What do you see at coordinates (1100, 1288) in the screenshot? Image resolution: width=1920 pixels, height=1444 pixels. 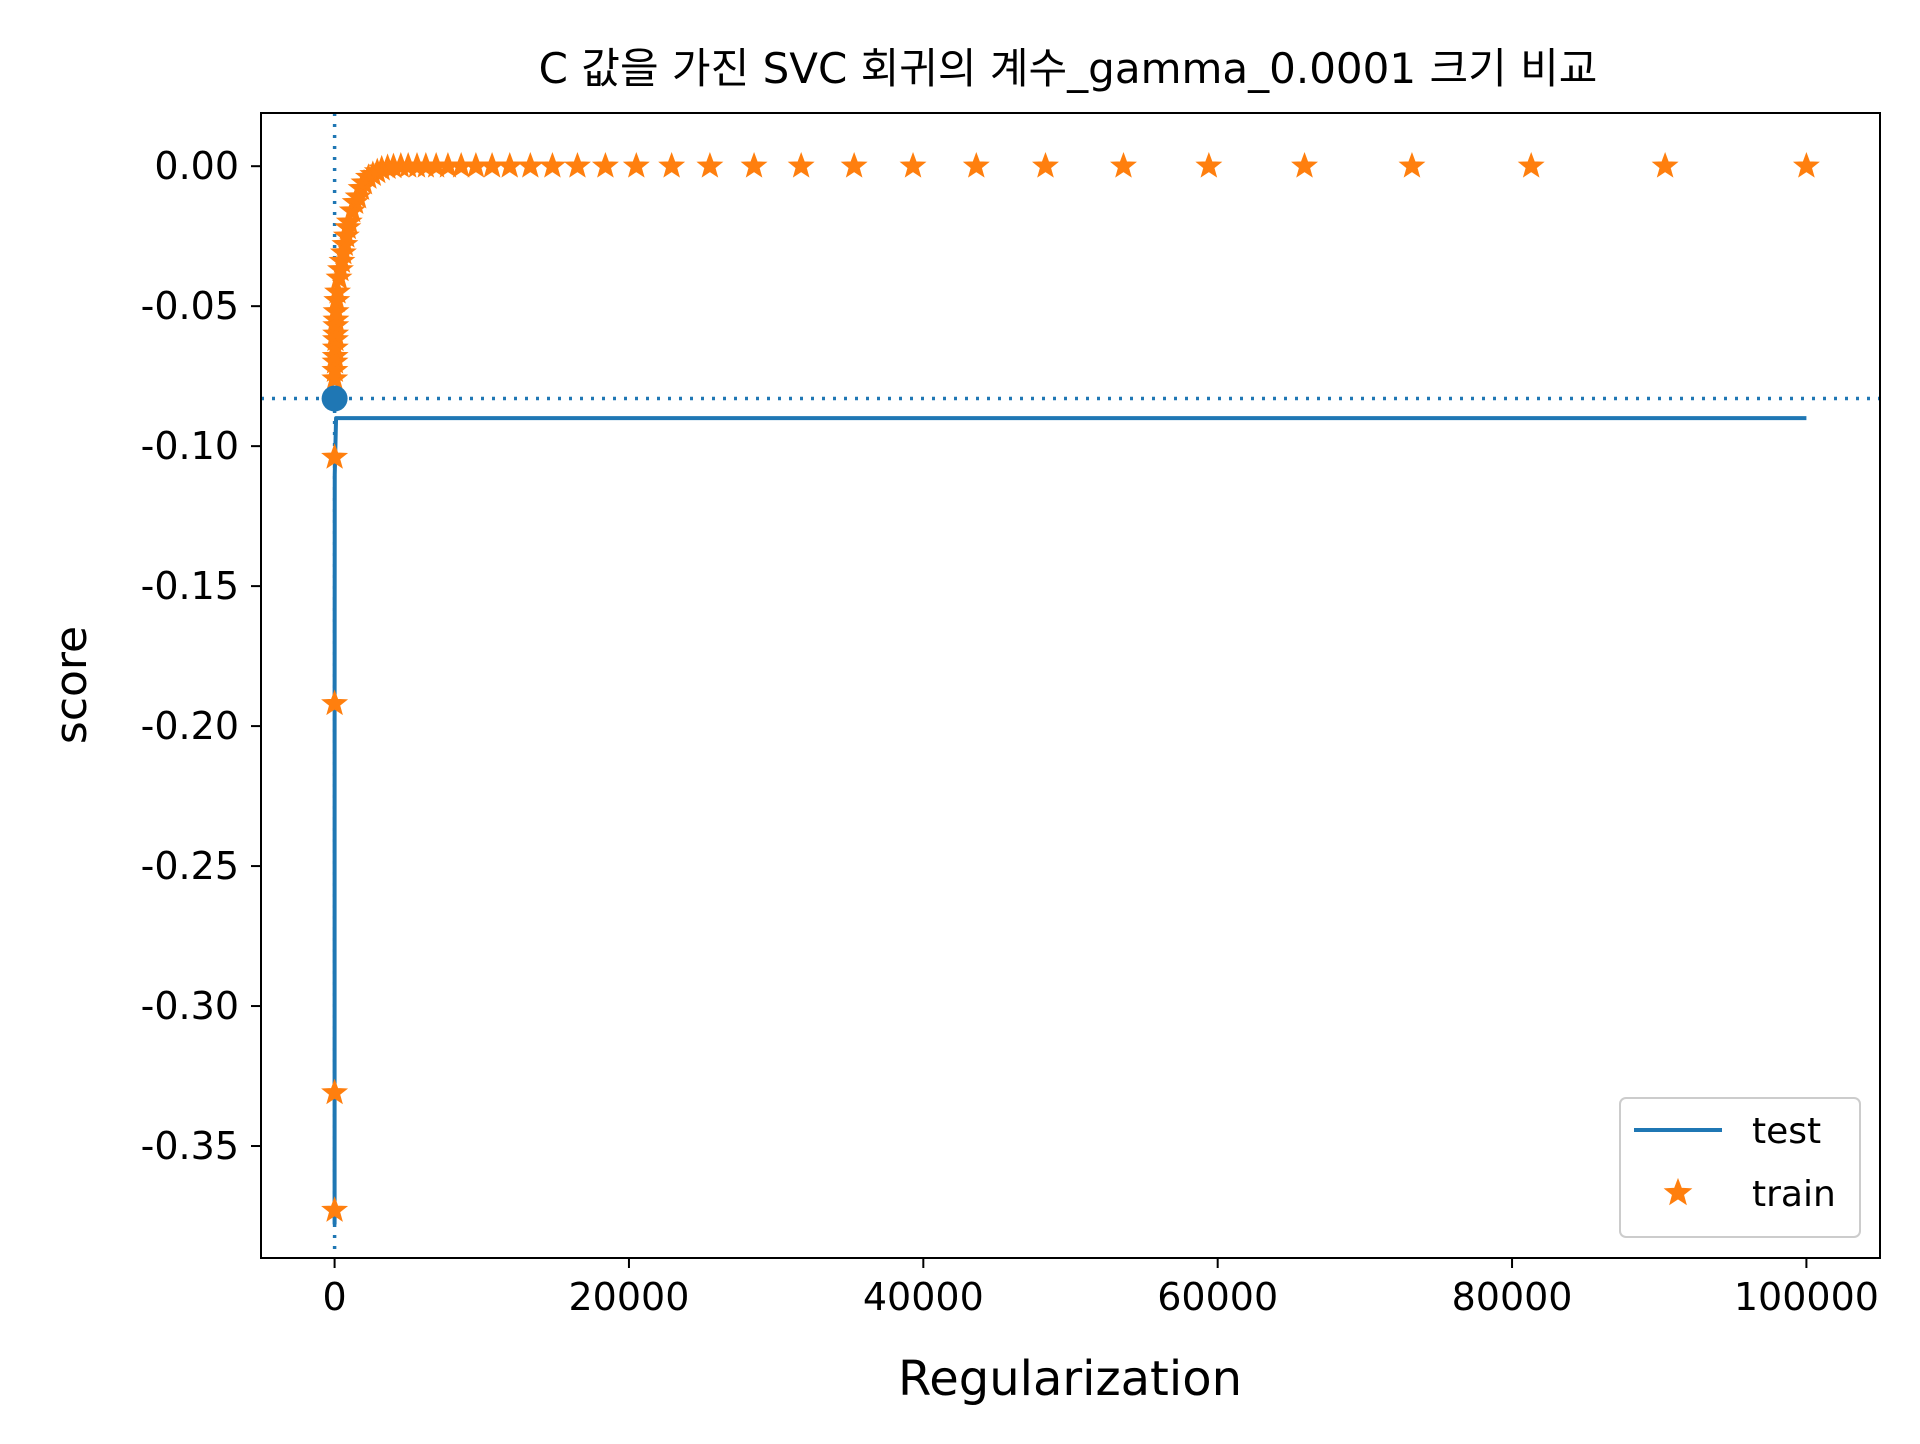 I see `x-axis-ticks: 0 20000 40000 60000 80000 100000` at bounding box center [1100, 1288].